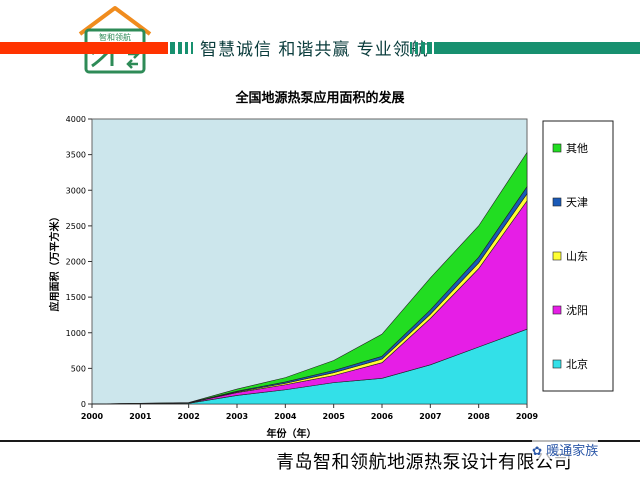 The image size is (640, 480). Describe the element at coordinates (320, 441) in the screenshot. I see `footer-divider` at that location.